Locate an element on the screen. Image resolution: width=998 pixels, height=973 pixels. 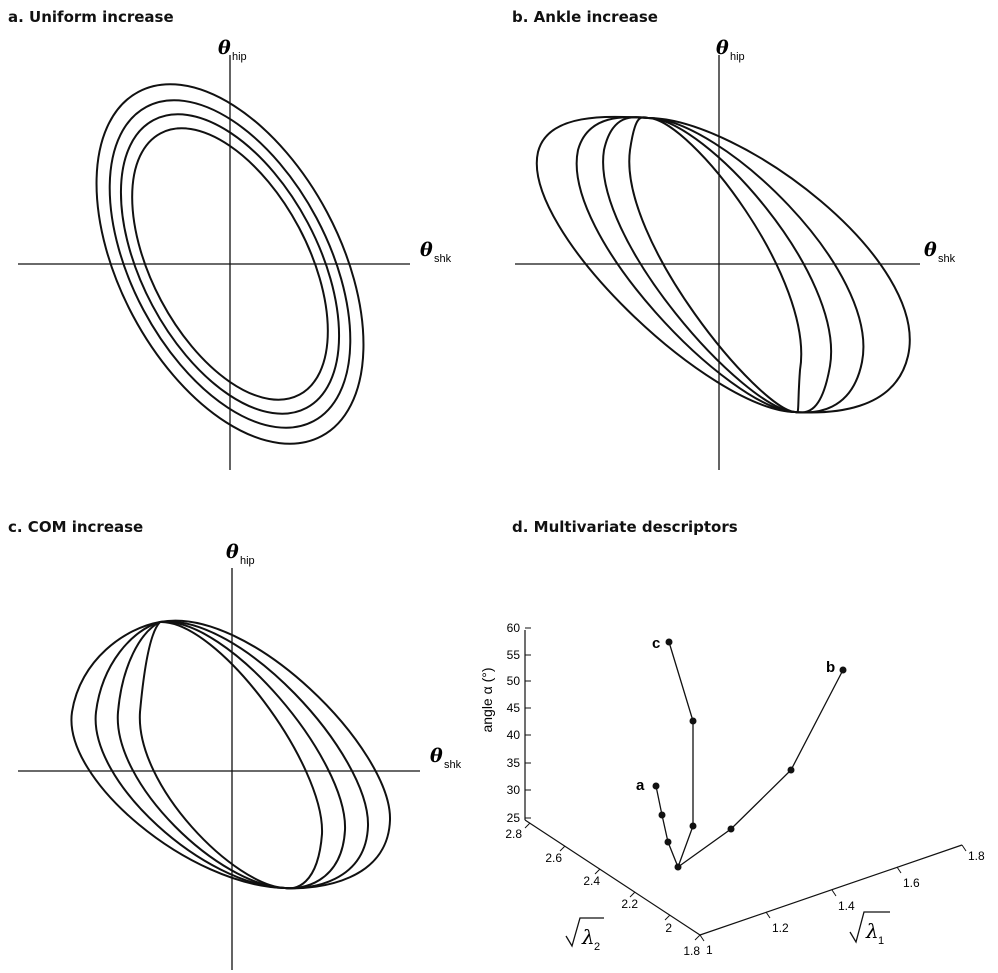
lambda1-axis is located at coordinates (831, 890).